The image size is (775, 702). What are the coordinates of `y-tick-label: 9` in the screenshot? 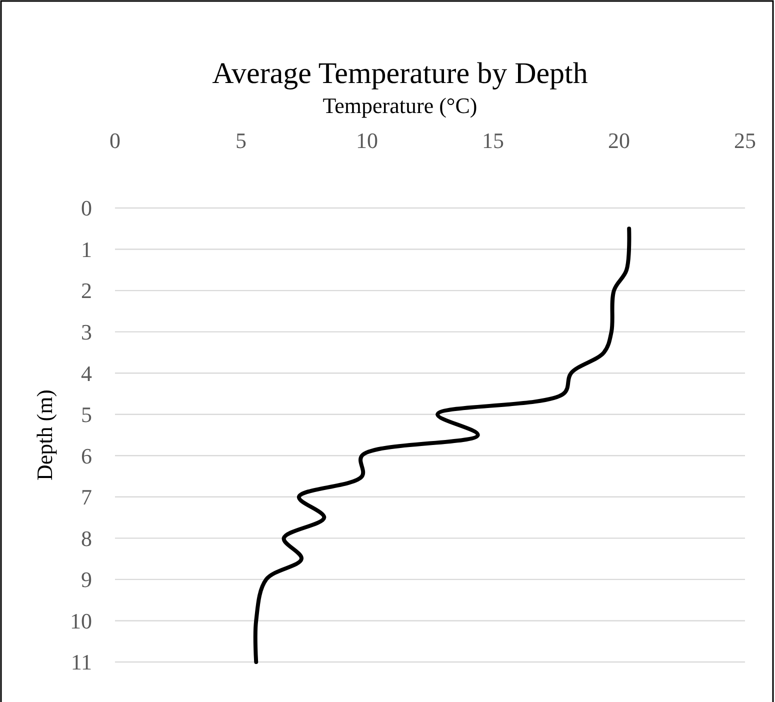 It's located at (86, 579).